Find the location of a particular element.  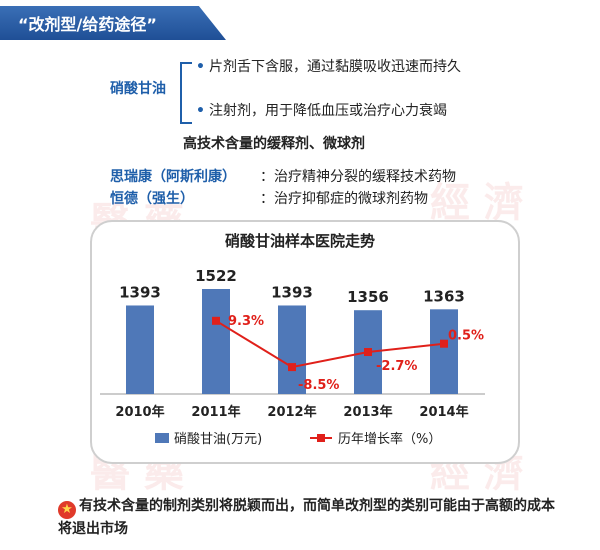

legend-bar-label: 硝酸甘油(万元) is located at coordinates (218, 439).